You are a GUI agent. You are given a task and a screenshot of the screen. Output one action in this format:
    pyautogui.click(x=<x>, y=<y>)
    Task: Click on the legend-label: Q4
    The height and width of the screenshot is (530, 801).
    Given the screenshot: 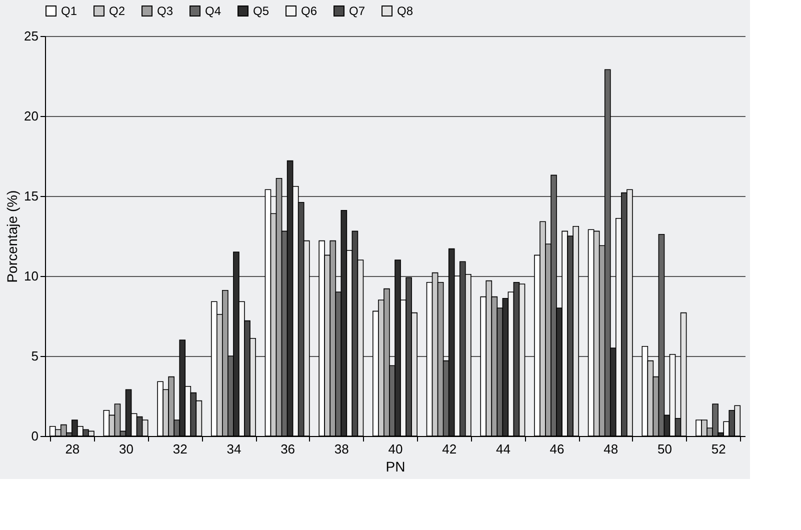 What is the action you would take?
    pyautogui.click(x=213, y=11)
    